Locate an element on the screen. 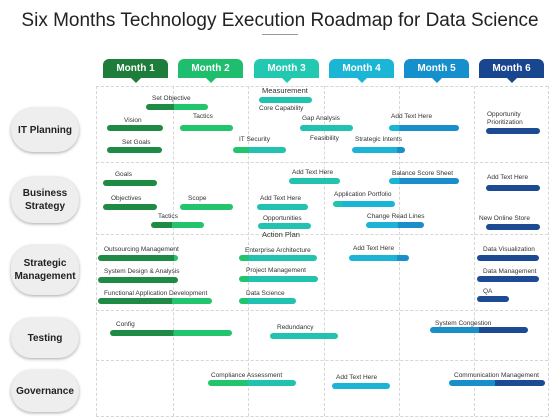 Image resolution: width=560 pixels, height=420 pixels. task-bar-data-management is located at coordinates (508, 279).